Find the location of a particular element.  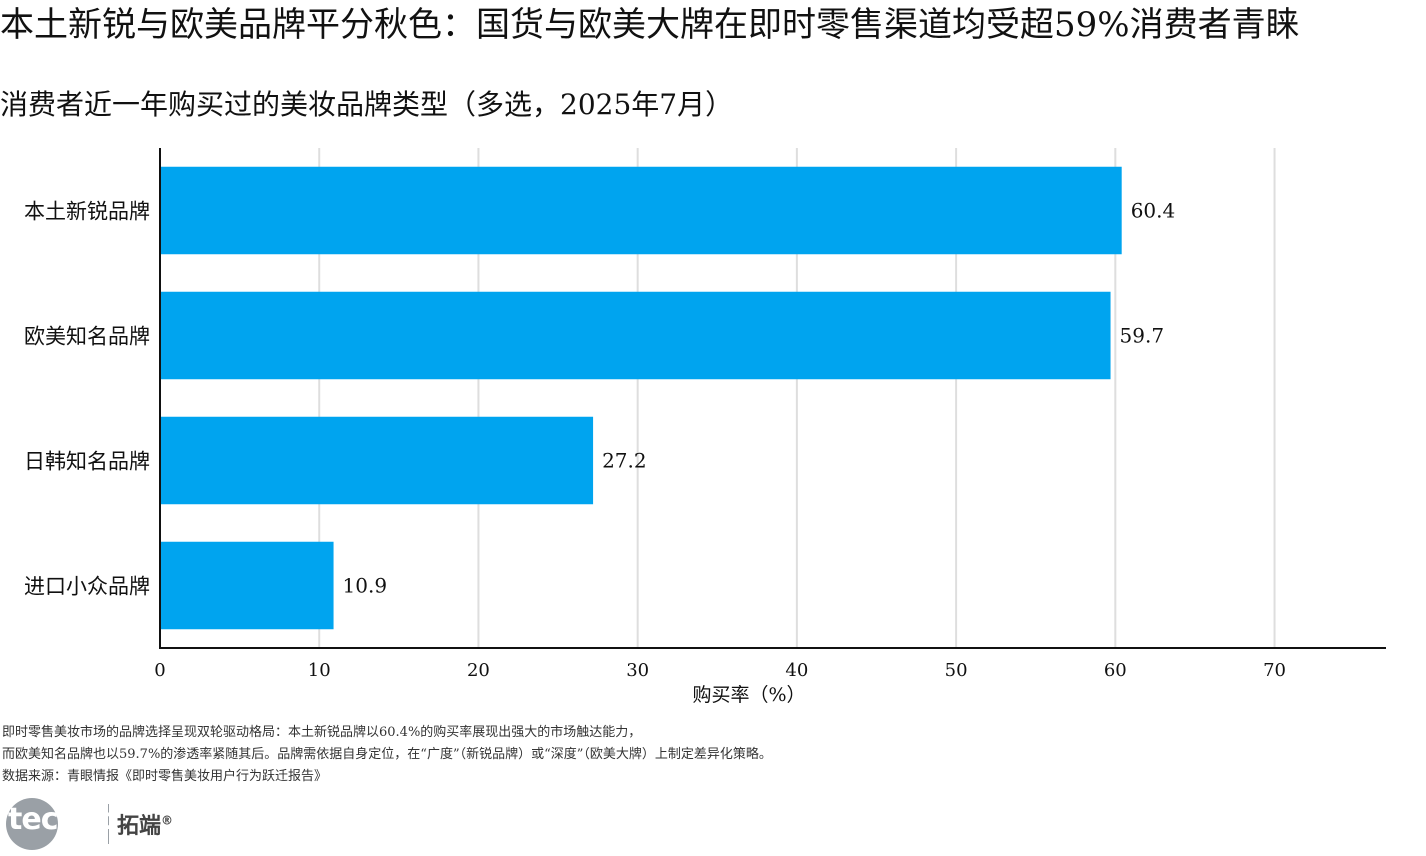

data-label-3: 27.2 is located at coordinates (624, 461).